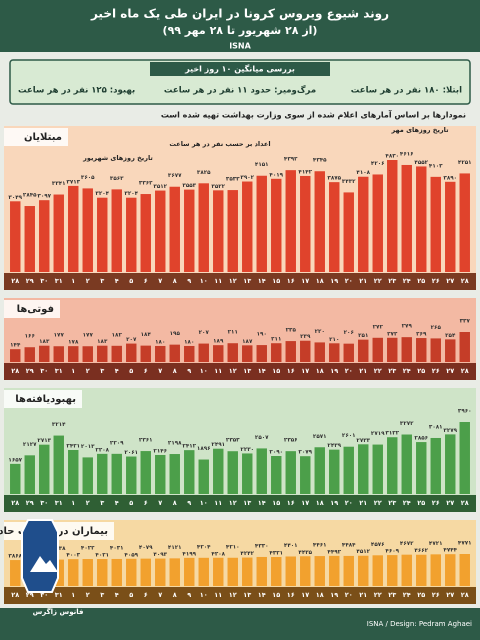 The image size is (480, 640). I want to click on x-tick-label: ۲۷, so click(450, 595).